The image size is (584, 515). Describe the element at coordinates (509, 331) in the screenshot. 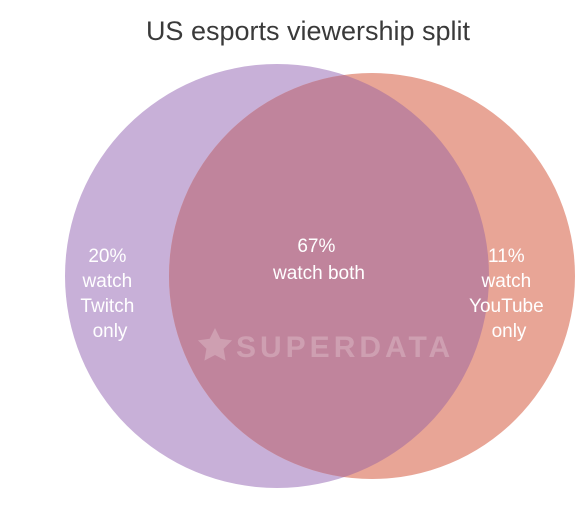

I see `youtube-only-line4: only` at that location.